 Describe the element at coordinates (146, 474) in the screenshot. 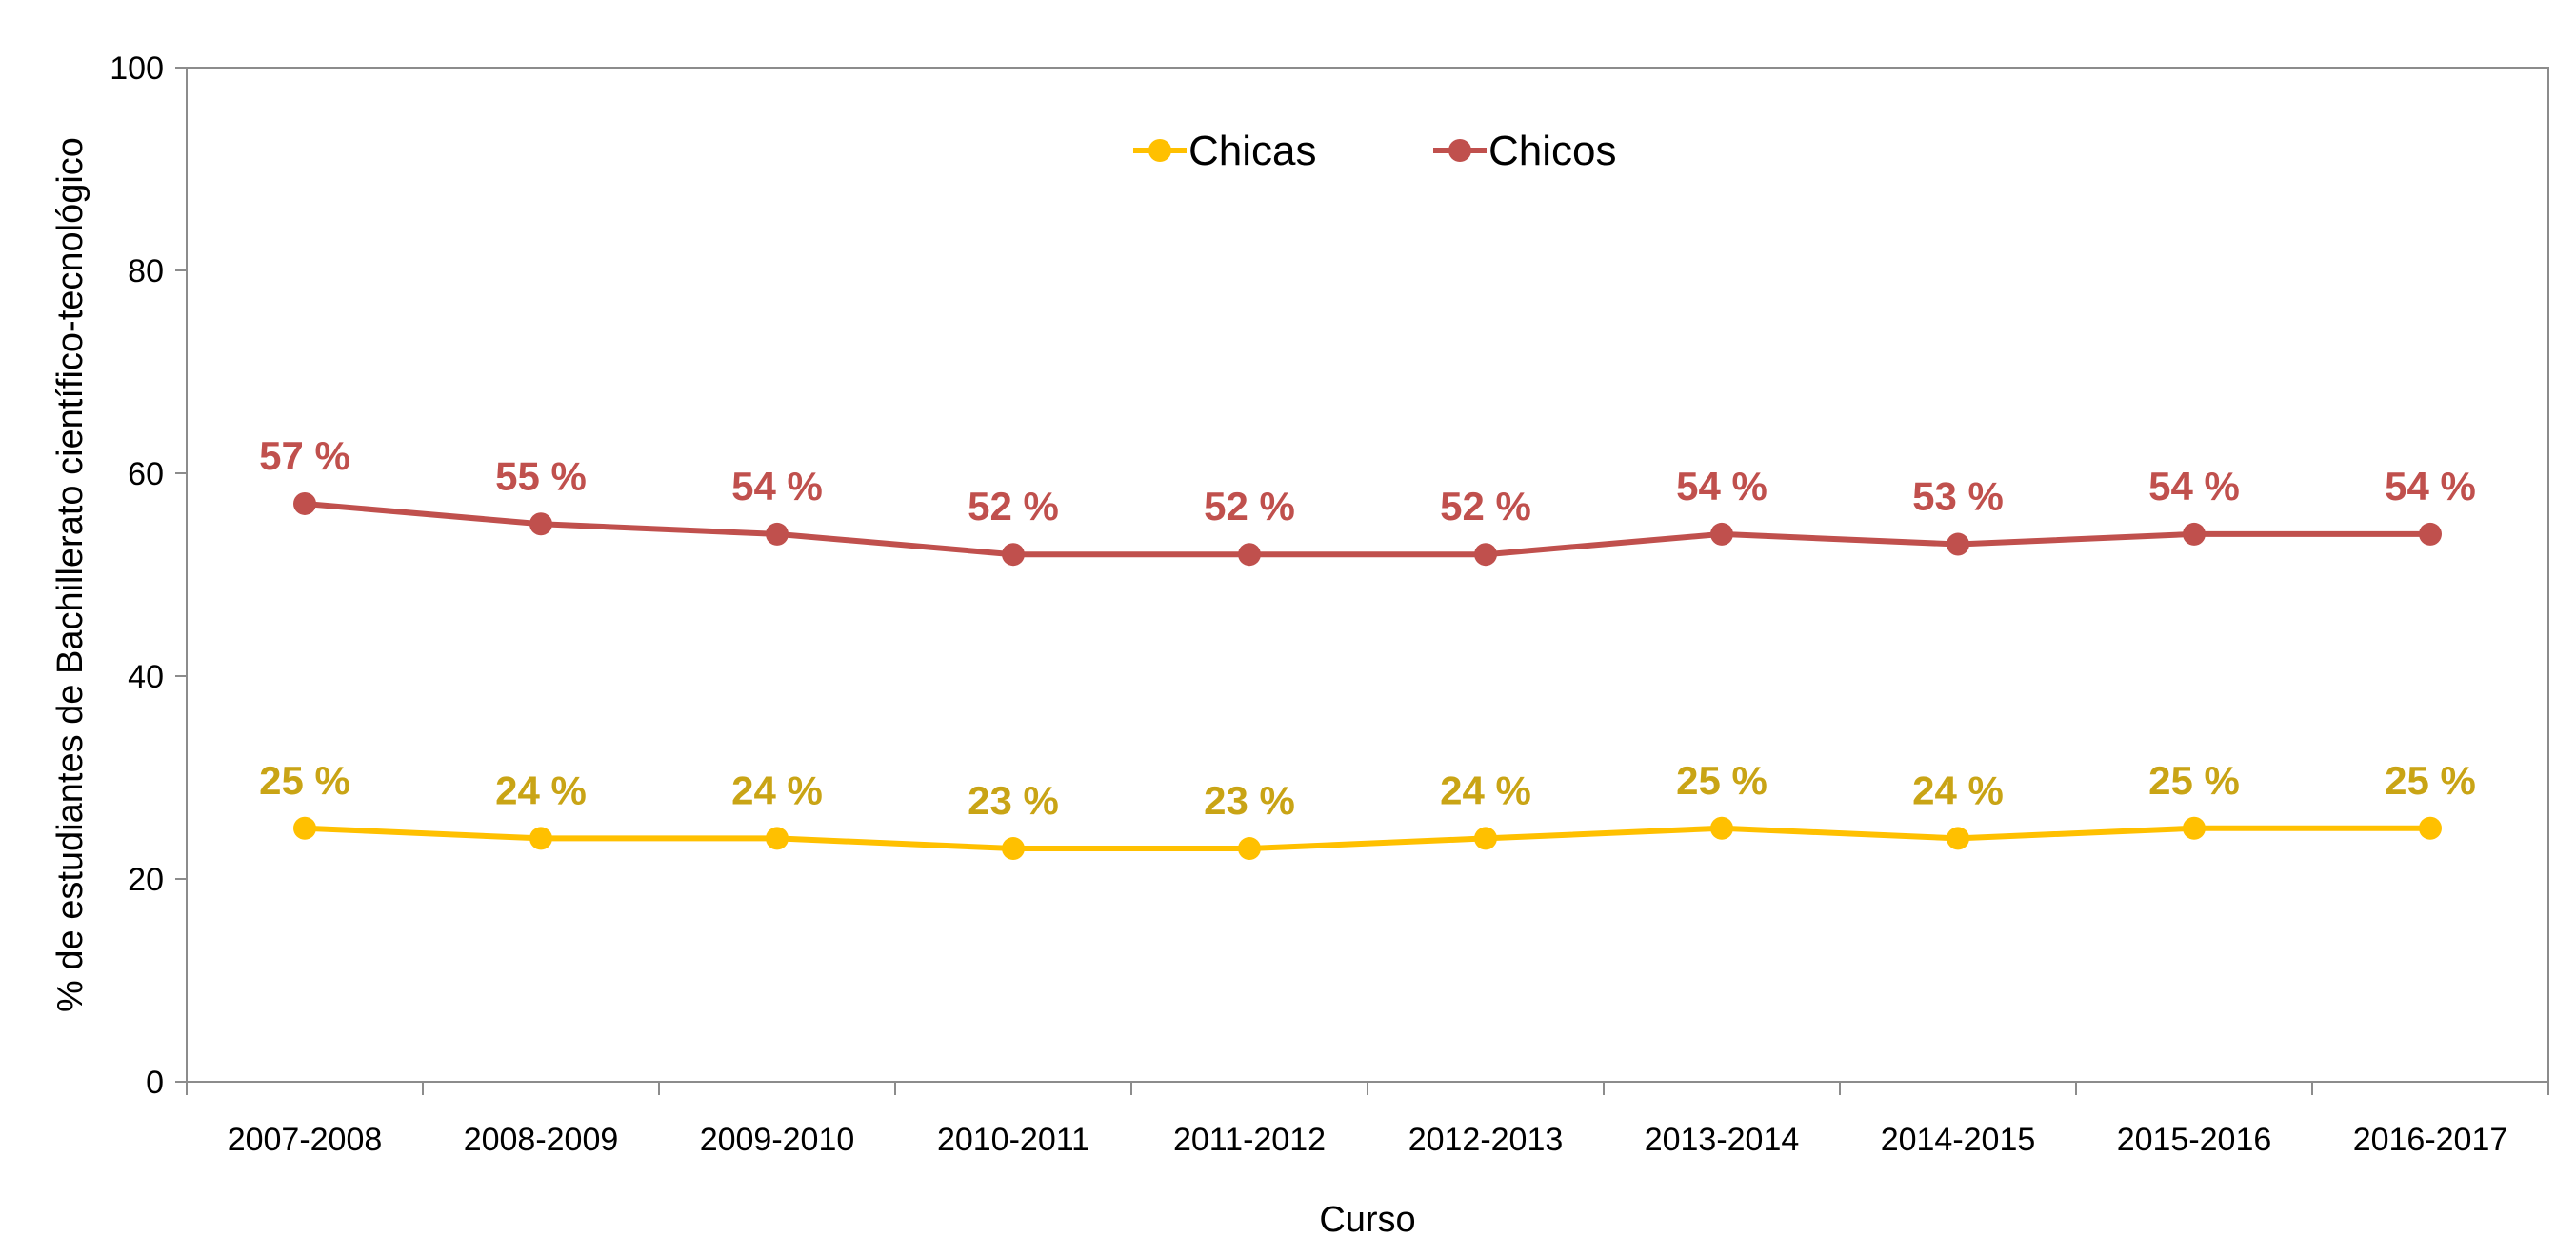

I see `y-tick-label: 60` at that location.